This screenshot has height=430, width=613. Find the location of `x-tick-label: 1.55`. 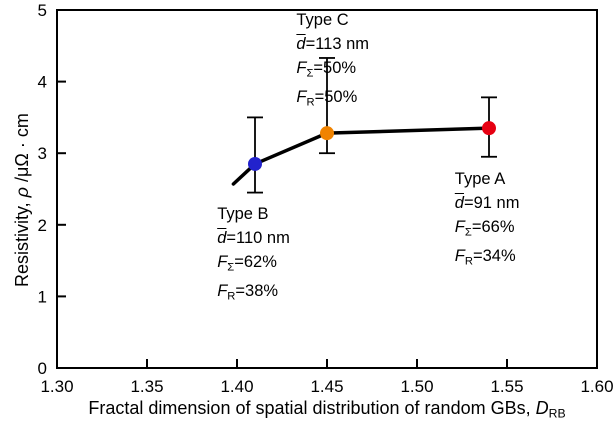

x-tick-label: 1.55 is located at coordinates (506, 386).